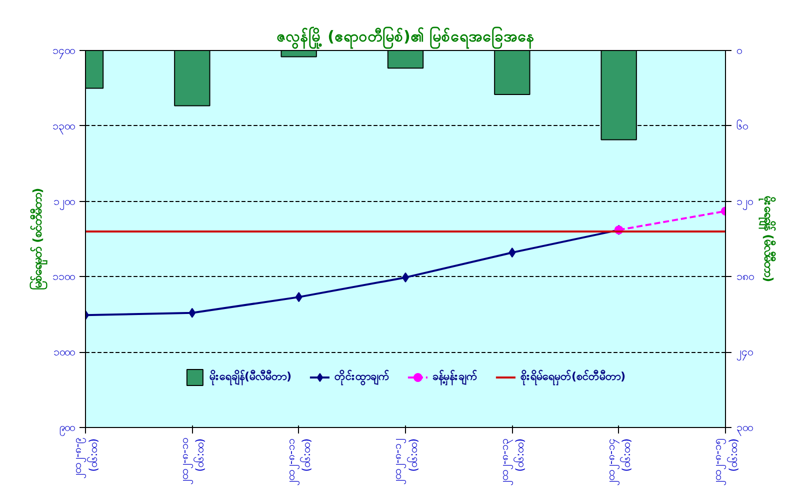 This screenshot has width=806, height=492. Describe the element at coordinates (405, 38) in the screenshot. I see `chart-title: ဇလွန်မြို့ (ဧရာဝတီမြစ်)၏ မြစ်ရေအခြေအနေ` at that location.